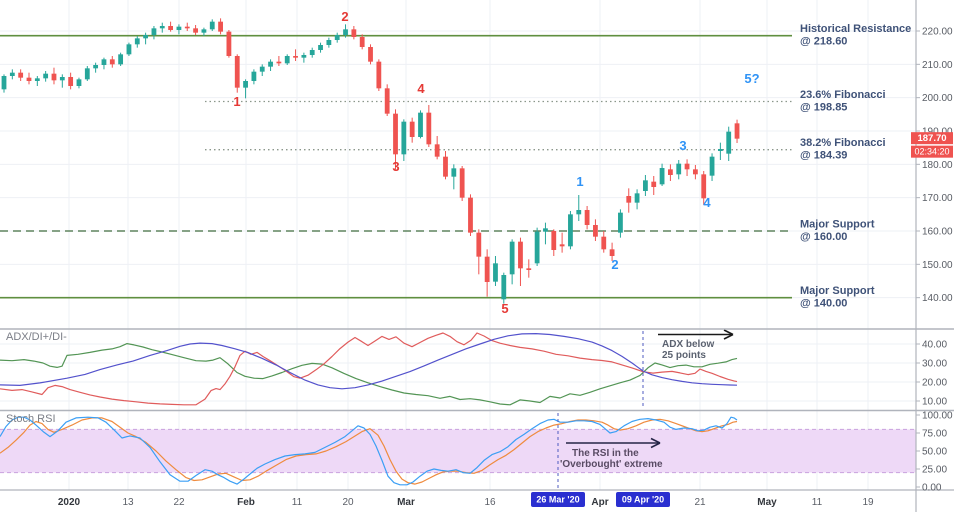  What do you see at coordinates (458, 451) in the screenshot?
I see `overbought-oversold-band` at bounding box center [458, 451].